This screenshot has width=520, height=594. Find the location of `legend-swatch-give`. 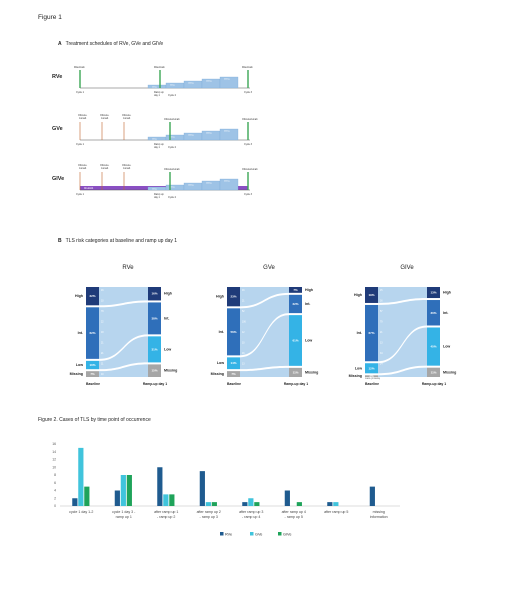

legend-swatch-give is located at coordinates (280, 534).